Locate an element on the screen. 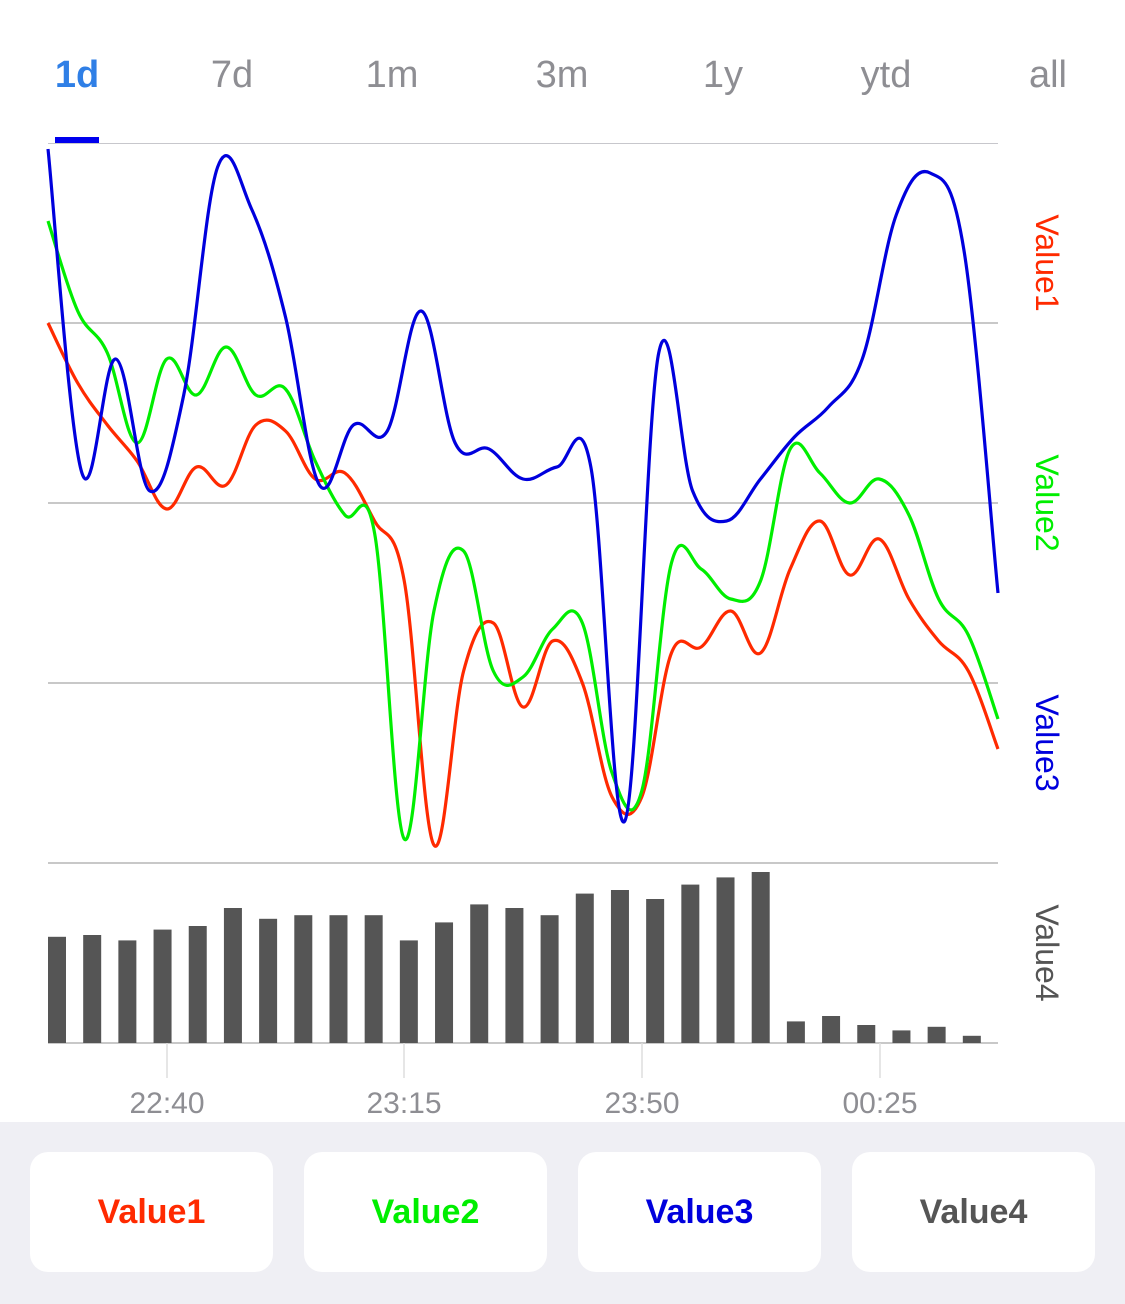 Image resolution: width=1125 pixels, height=1304 pixels. right-label-value3: Value3 is located at coordinates (1047, 742).